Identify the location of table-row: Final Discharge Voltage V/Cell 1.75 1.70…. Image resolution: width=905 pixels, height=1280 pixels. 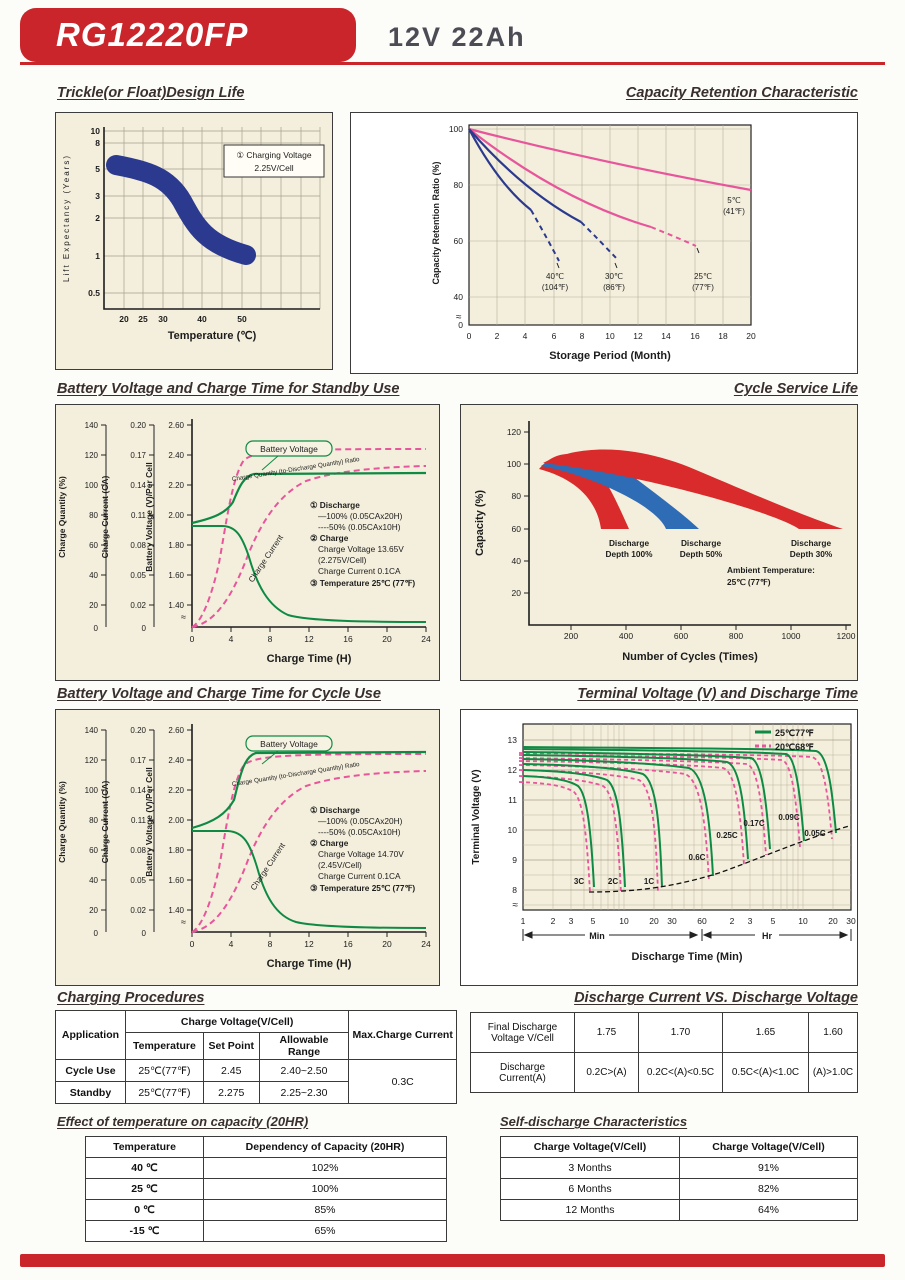
(664, 1032).